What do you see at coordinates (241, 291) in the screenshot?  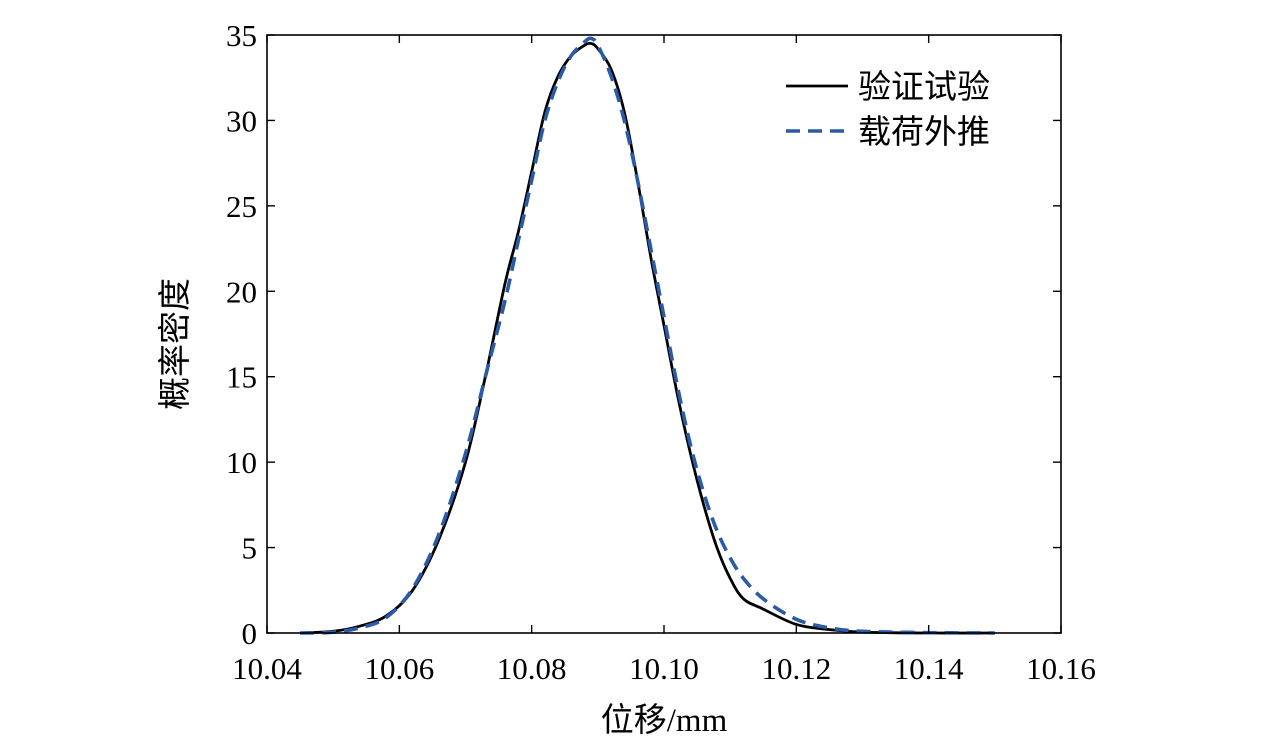 I see `y-tick-label-4: 20` at bounding box center [241, 291].